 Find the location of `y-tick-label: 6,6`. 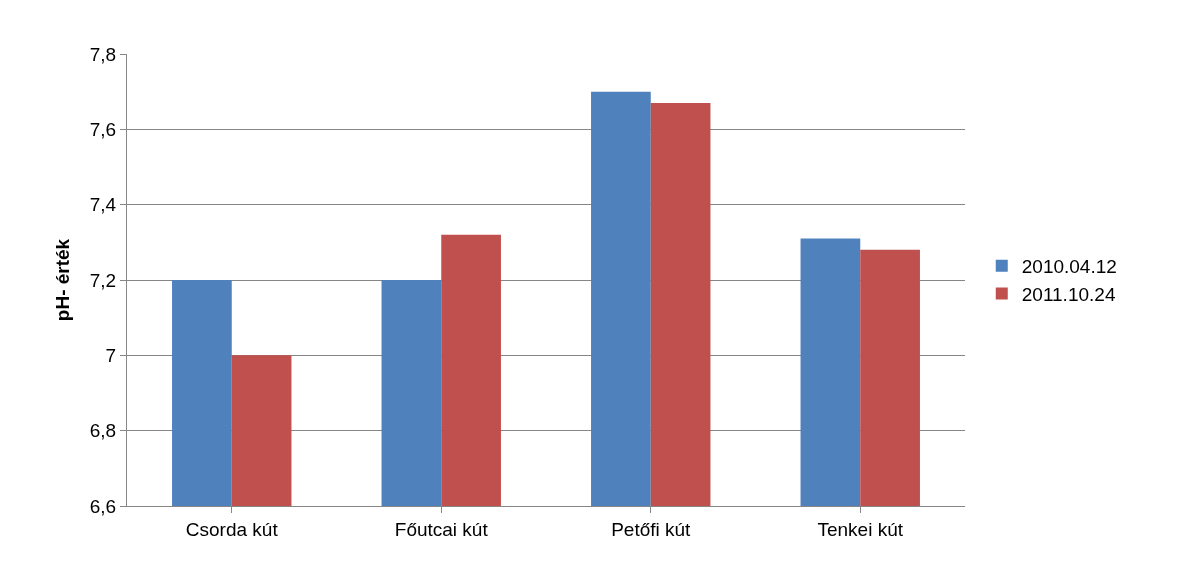

y-tick-label: 6,6 is located at coordinates (103, 506).